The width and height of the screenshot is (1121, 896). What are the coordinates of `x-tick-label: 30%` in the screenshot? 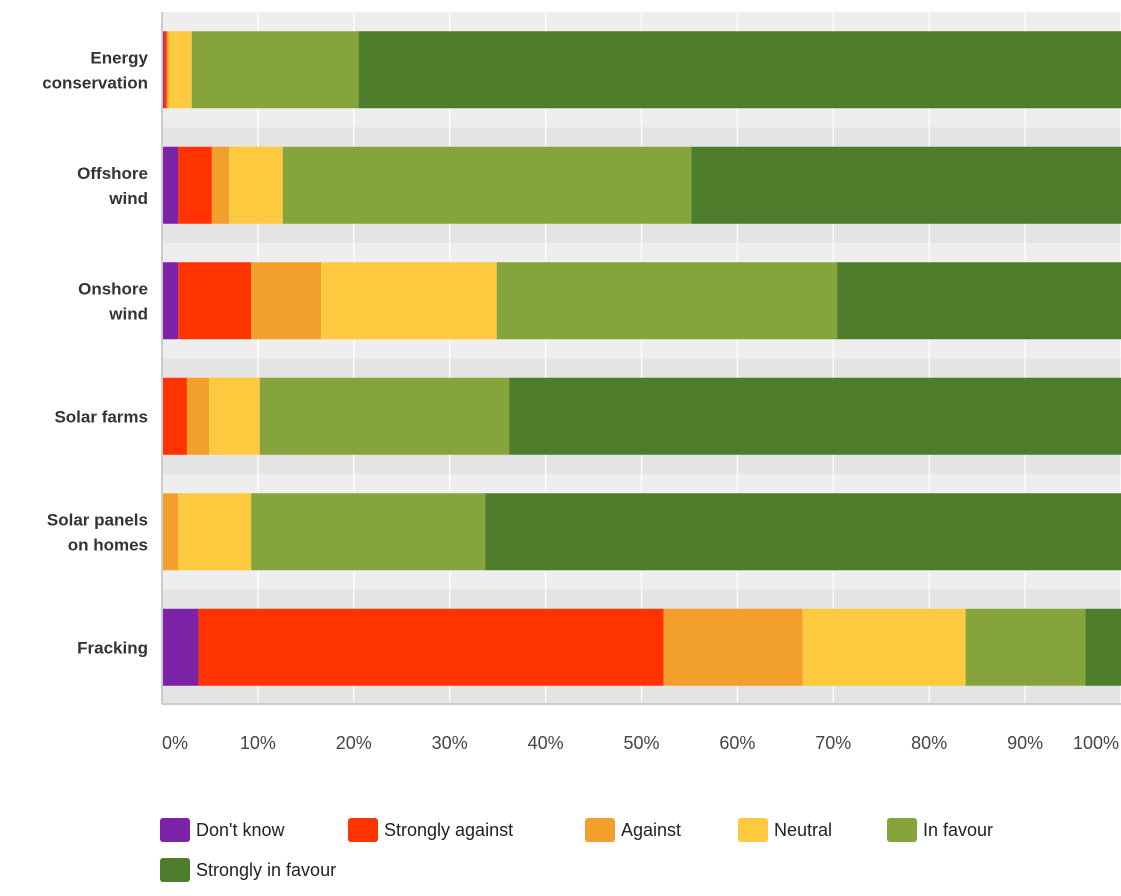 It's located at (450, 743).